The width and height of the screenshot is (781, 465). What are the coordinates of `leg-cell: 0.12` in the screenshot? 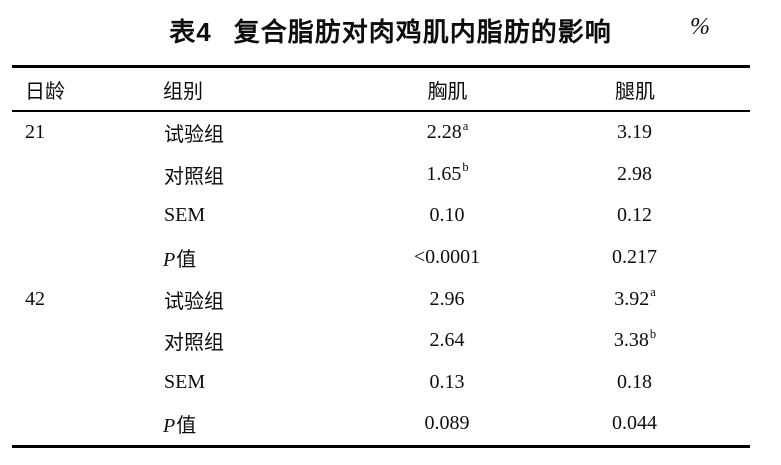 It's located at (652, 215).